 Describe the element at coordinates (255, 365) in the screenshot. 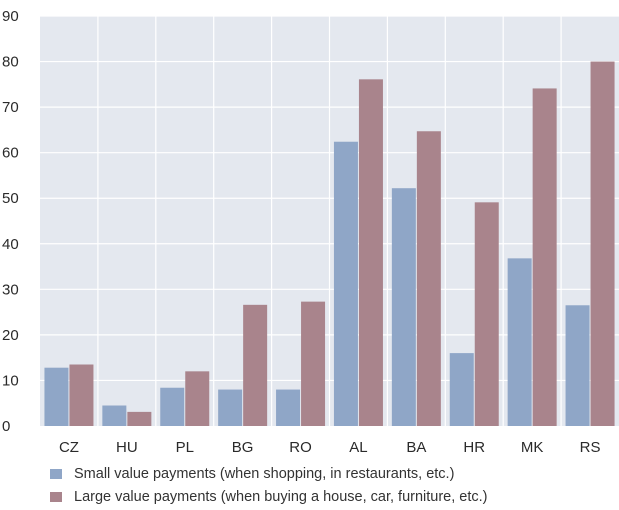

I see `bar-large-bg` at that location.